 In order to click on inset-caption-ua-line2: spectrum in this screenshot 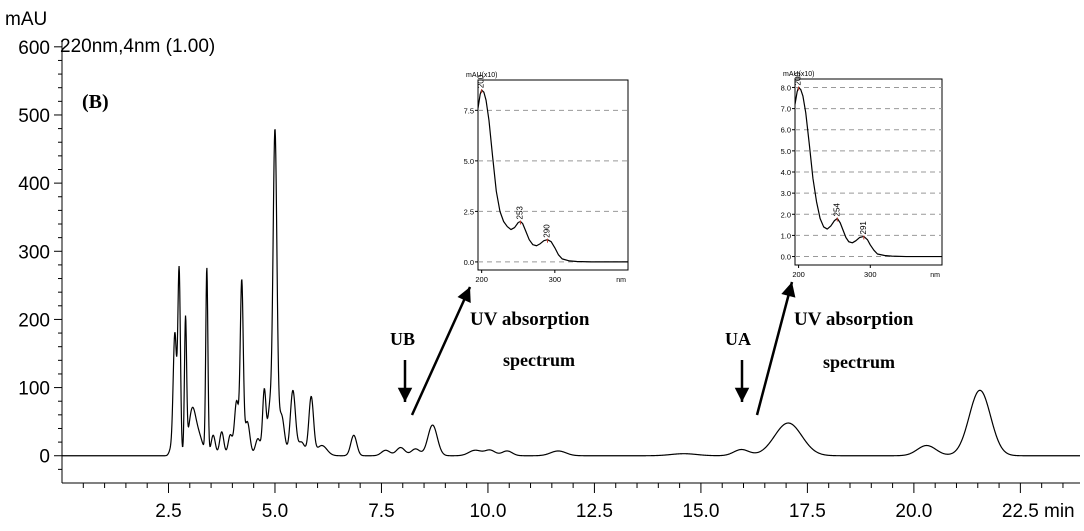, I will do `click(859, 362)`.